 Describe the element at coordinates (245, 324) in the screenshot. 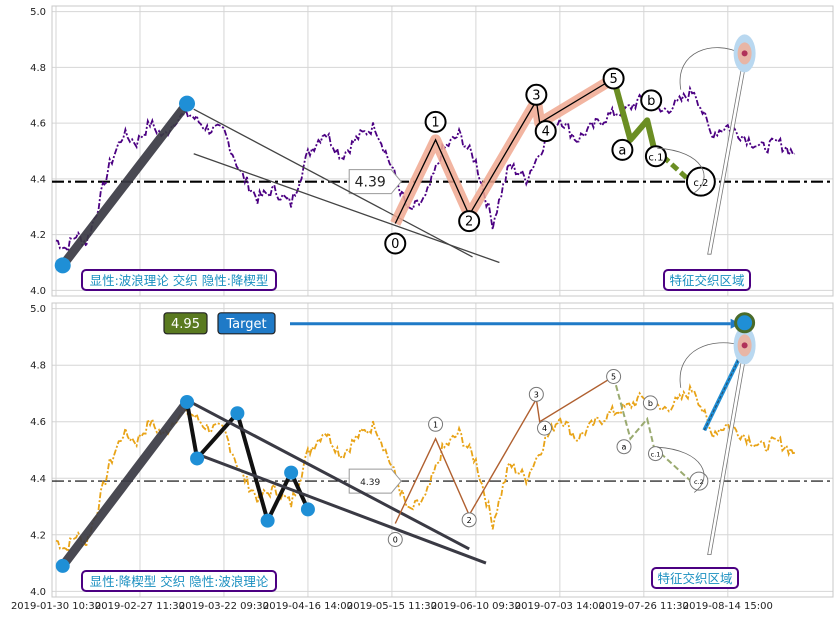

I see `target-badge-text: Target` at that location.